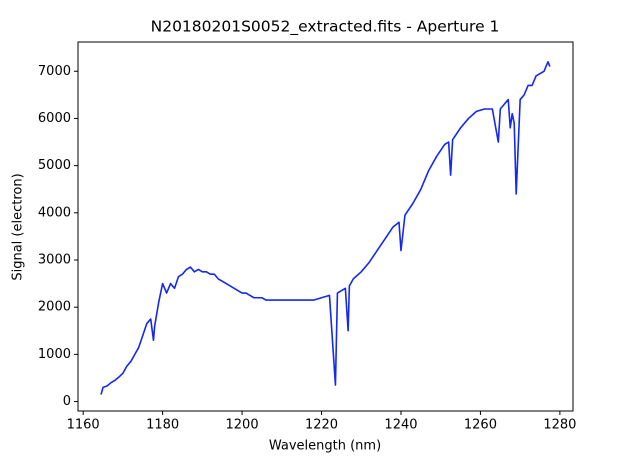 Image resolution: width=625 pixels, height=460 pixels. Describe the element at coordinates (83, 425) in the screenshot. I see `x-tick-label: 1160` at that location.